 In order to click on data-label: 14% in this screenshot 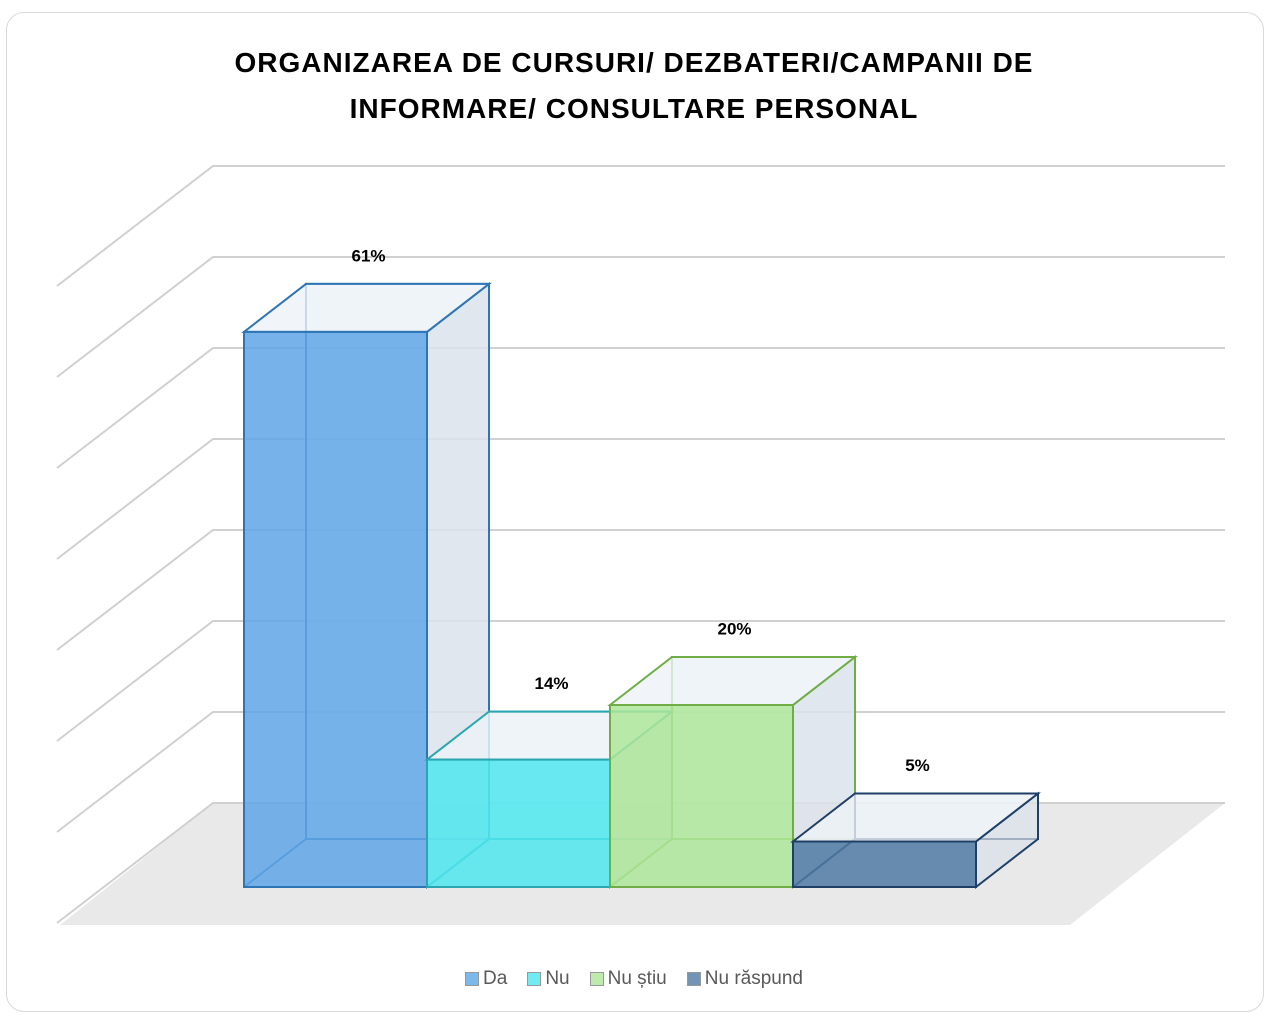, I will do `click(551, 683)`.